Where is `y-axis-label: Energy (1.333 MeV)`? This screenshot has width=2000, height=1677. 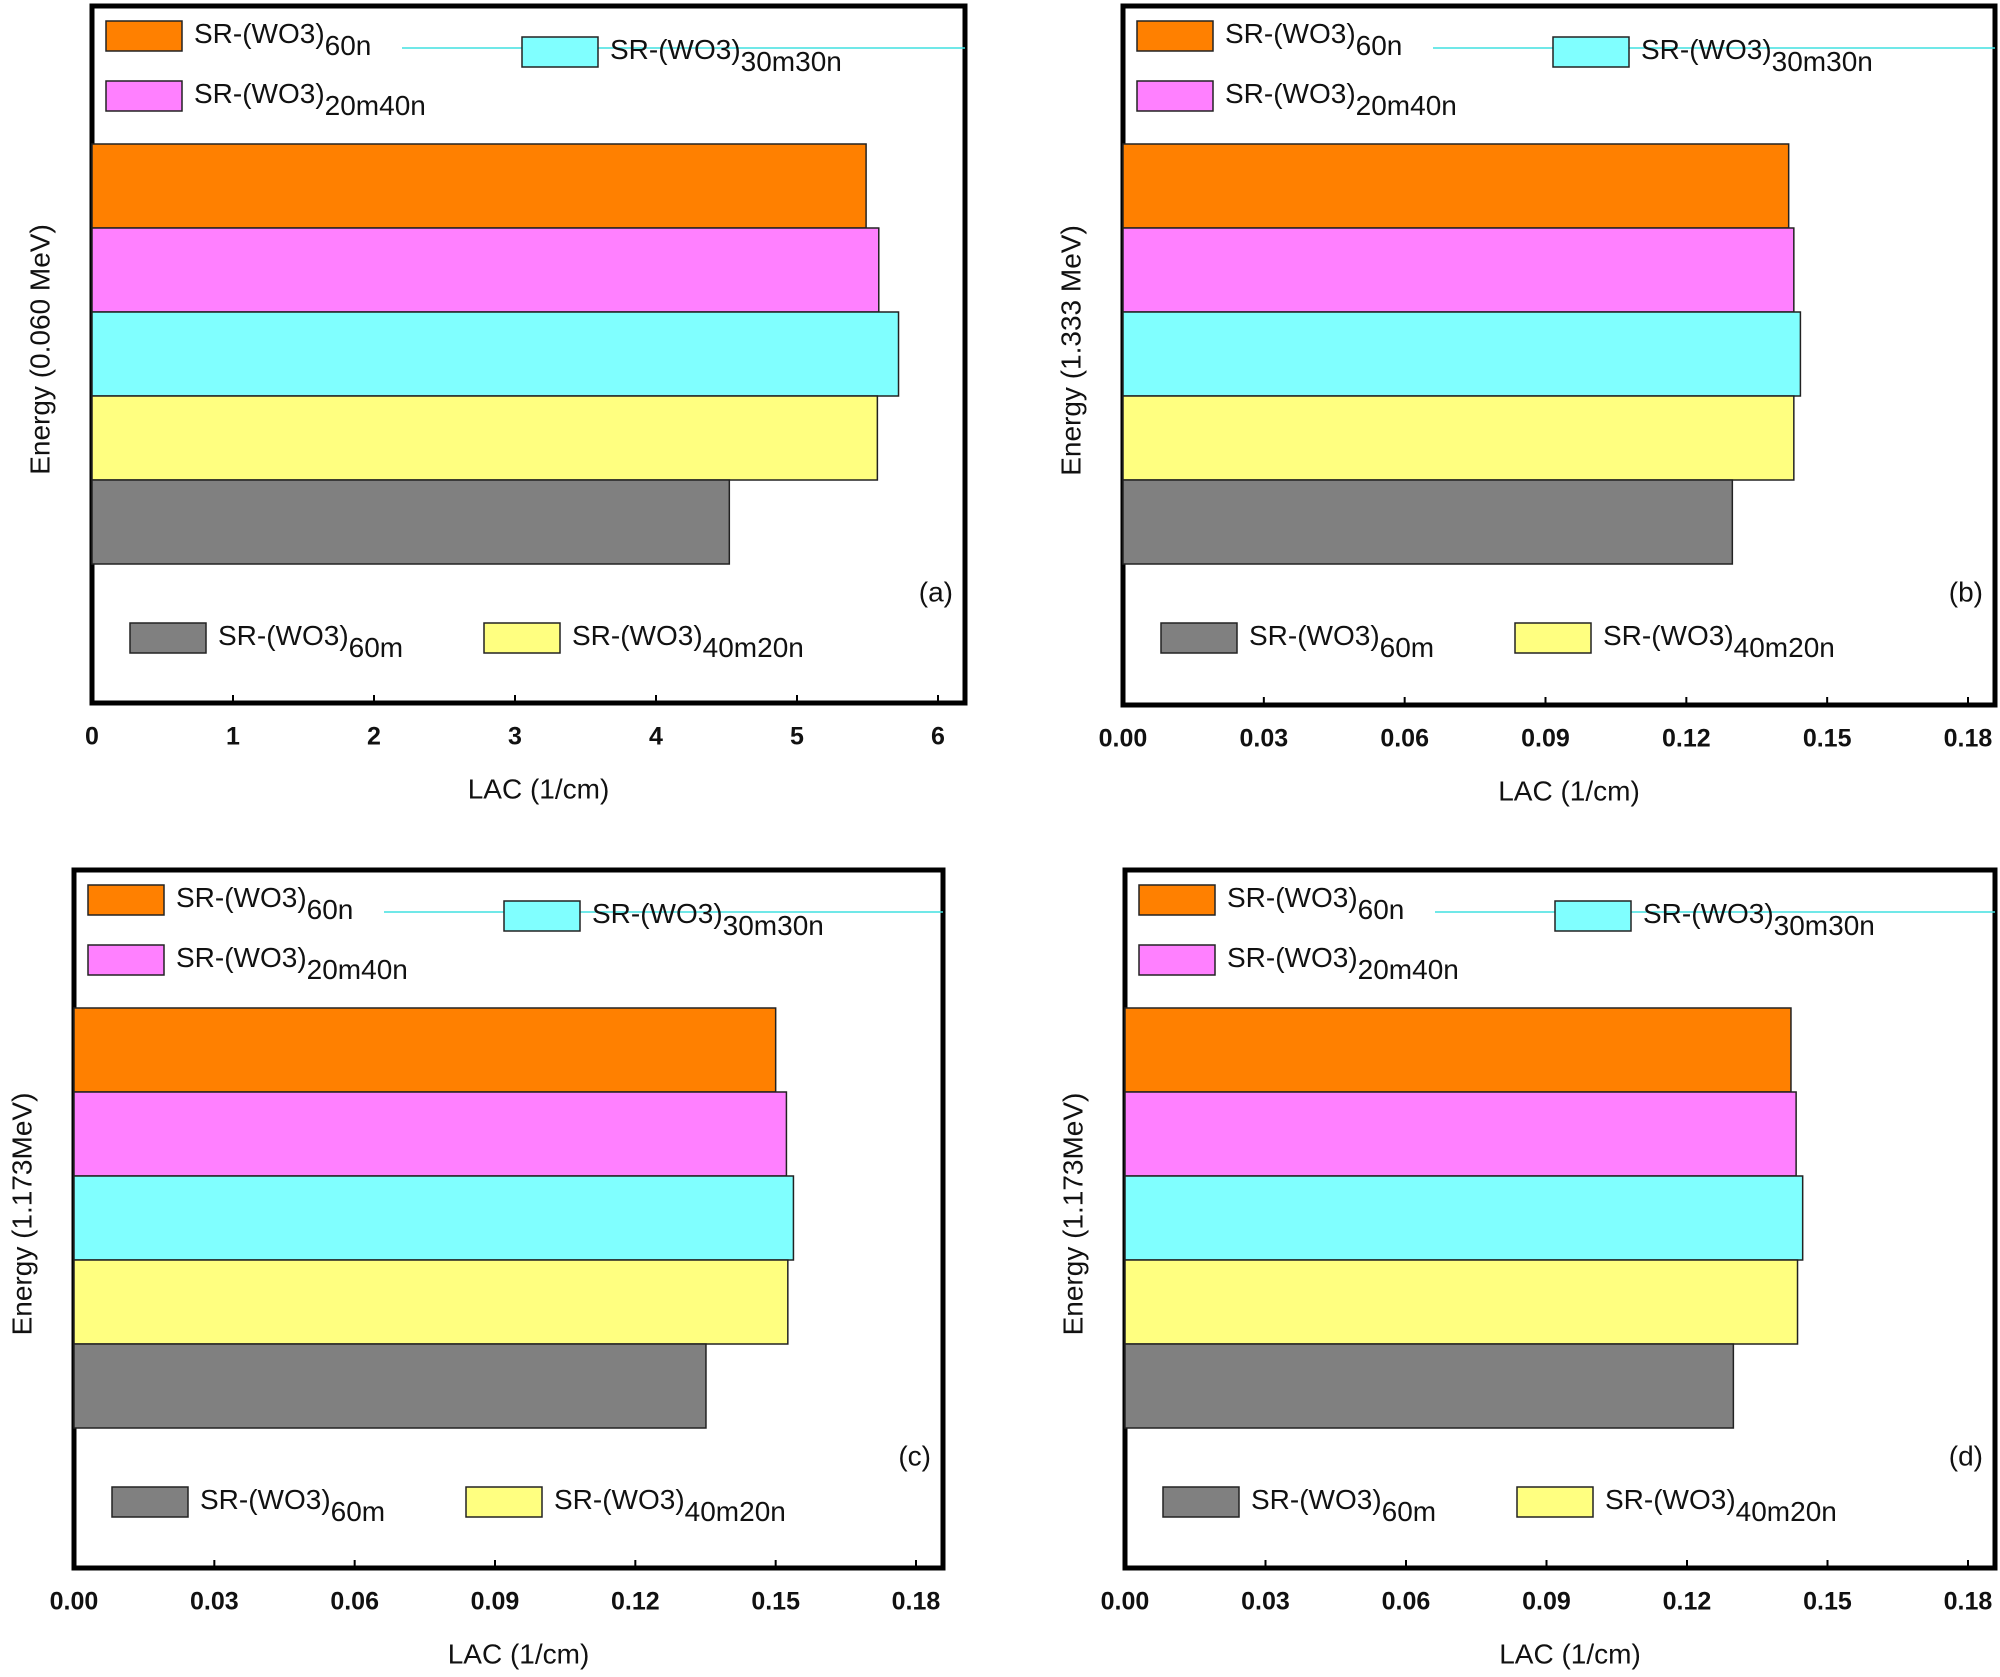
y-axis-label: Energy (1.333 MeV) is located at coordinates (1070, 350).